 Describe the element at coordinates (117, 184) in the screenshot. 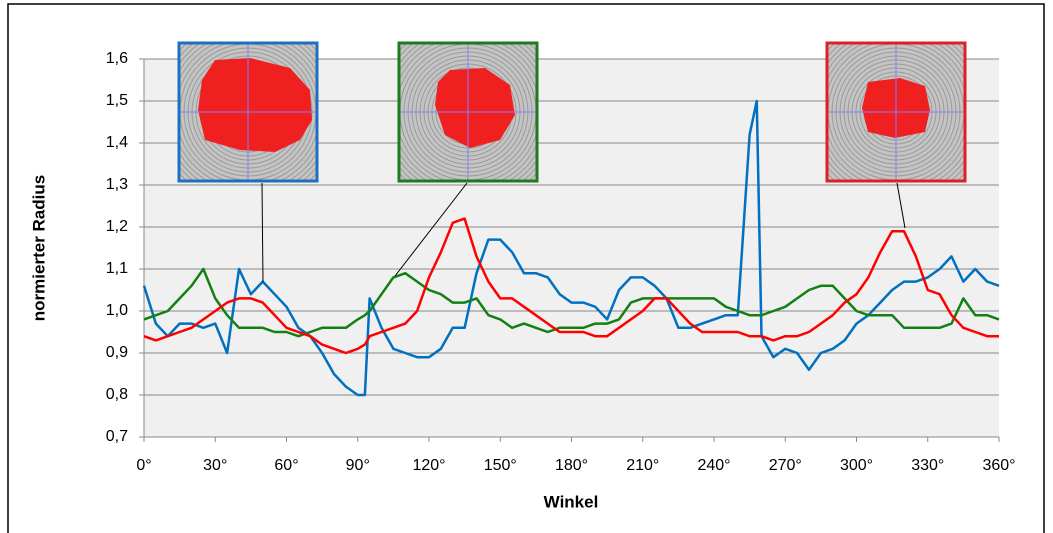

I see `y-tick-label: 1,3` at that location.